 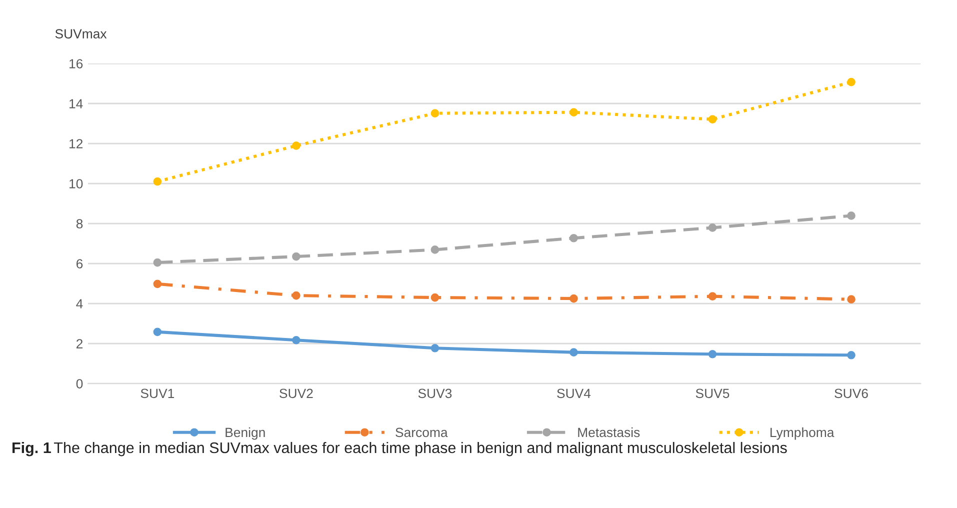 What do you see at coordinates (245, 433) in the screenshot?
I see `legend-label: Benign` at bounding box center [245, 433].